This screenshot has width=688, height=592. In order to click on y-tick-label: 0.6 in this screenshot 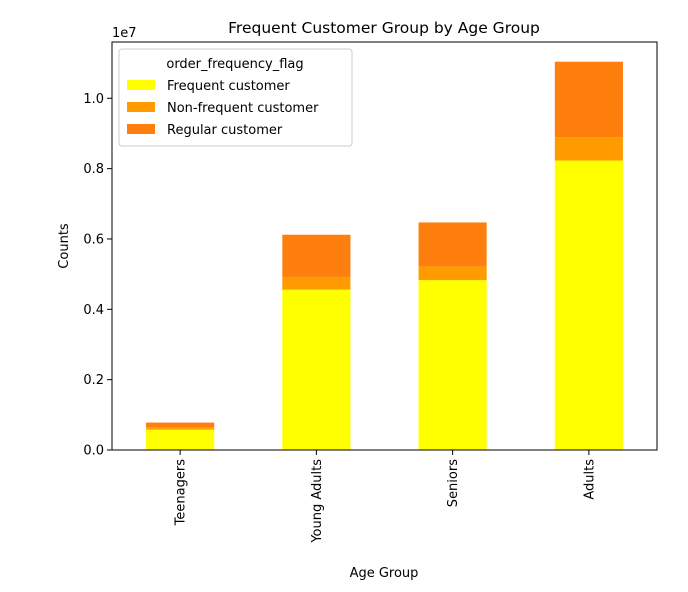, I will do `click(93, 239)`.